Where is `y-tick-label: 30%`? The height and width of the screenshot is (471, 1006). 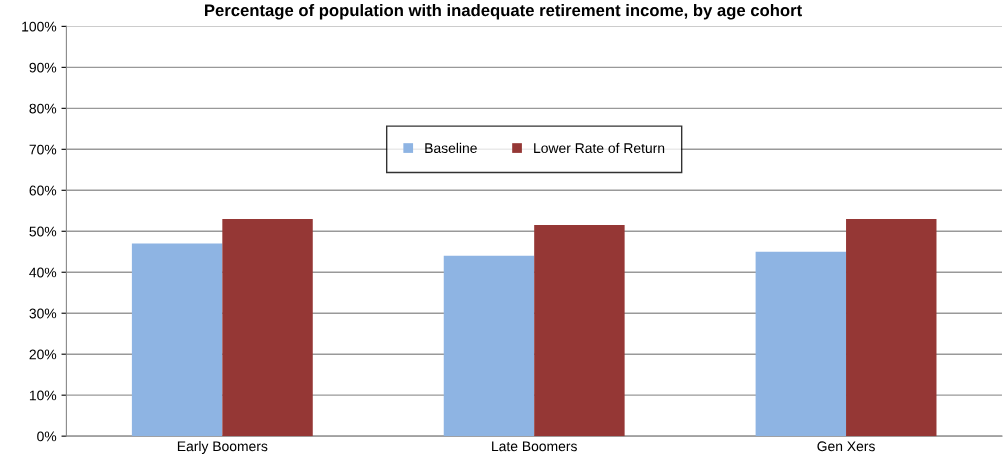
y-tick-label: 30% is located at coordinates (43, 313).